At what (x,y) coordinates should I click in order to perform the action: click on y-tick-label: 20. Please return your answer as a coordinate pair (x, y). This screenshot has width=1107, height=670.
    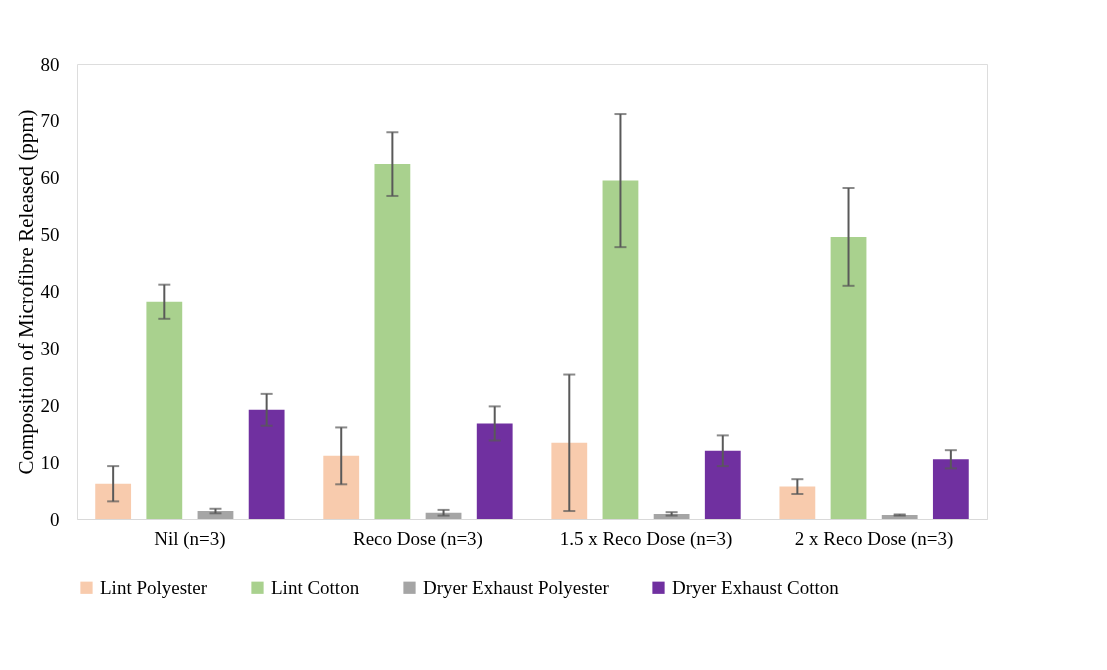
    Looking at the image, I should click on (50, 405).